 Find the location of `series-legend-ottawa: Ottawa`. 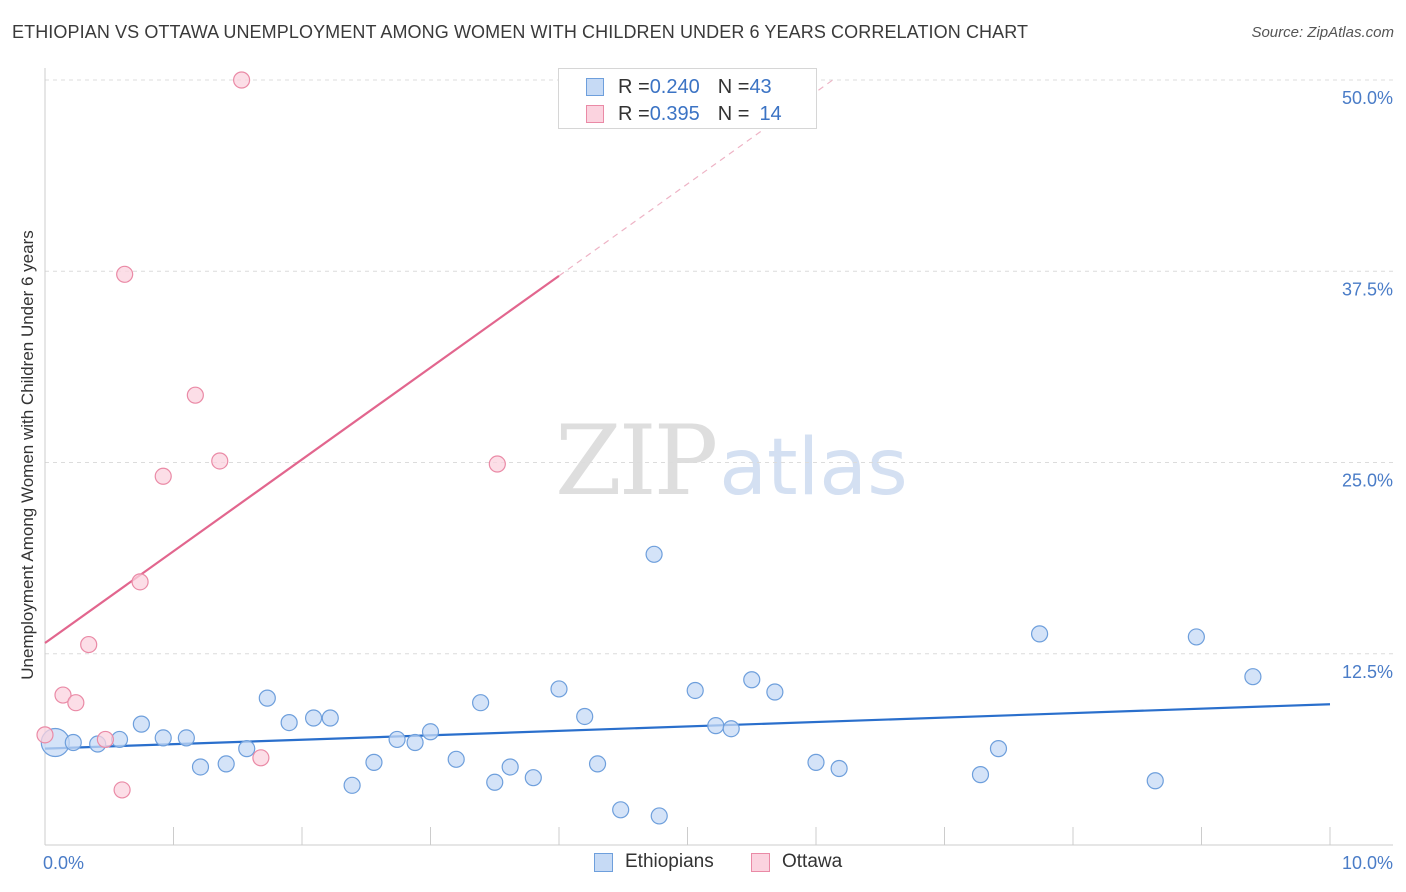

series-legend-ottawa: Ottawa is located at coordinates (796, 862).